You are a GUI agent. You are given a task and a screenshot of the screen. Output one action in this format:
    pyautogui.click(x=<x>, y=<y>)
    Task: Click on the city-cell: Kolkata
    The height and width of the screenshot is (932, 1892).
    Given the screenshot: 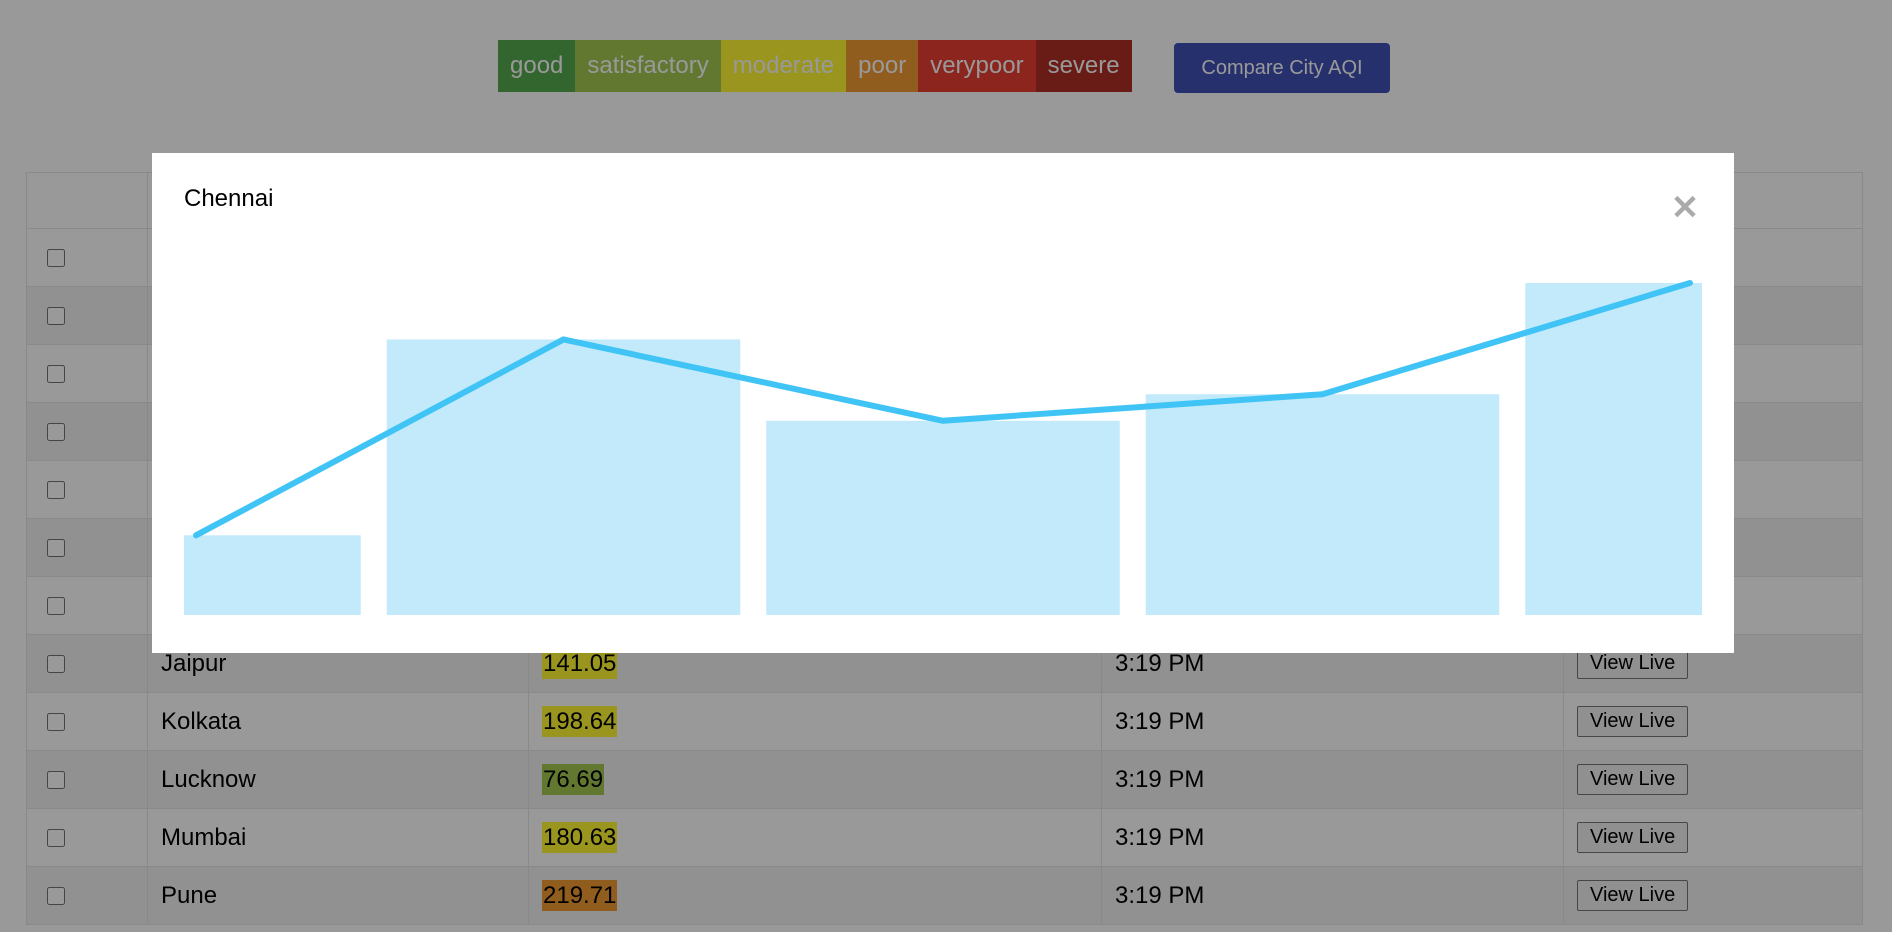 What is the action you would take?
    pyautogui.click(x=338, y=721)
    